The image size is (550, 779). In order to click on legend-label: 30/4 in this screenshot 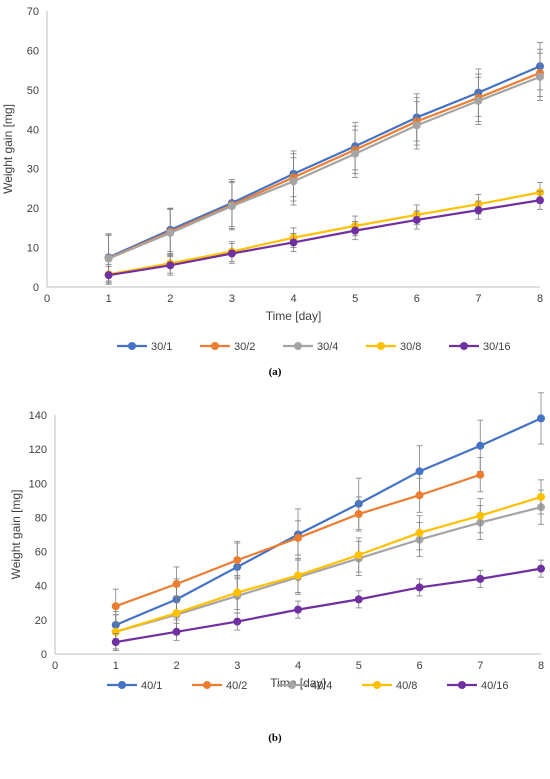, I will do `click(327, 347)`.